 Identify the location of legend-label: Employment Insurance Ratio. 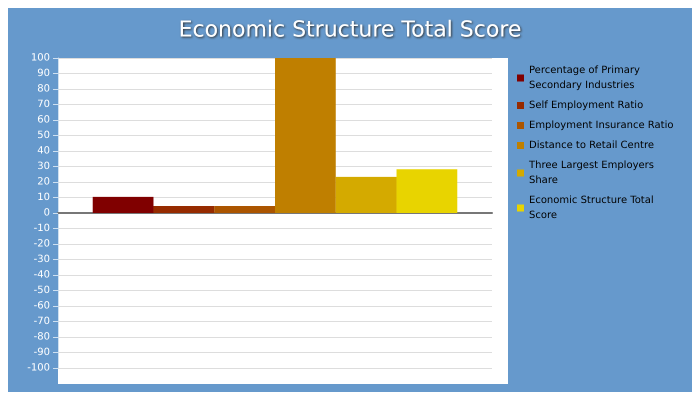
(601, 125).